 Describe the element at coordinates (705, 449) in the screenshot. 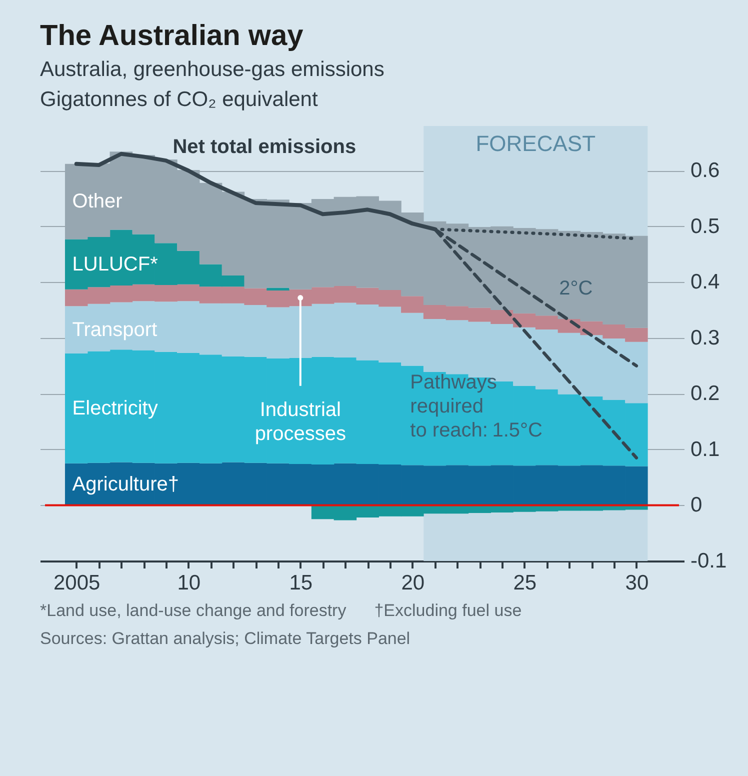

I see `y-tick-label: 0.1` at that location.